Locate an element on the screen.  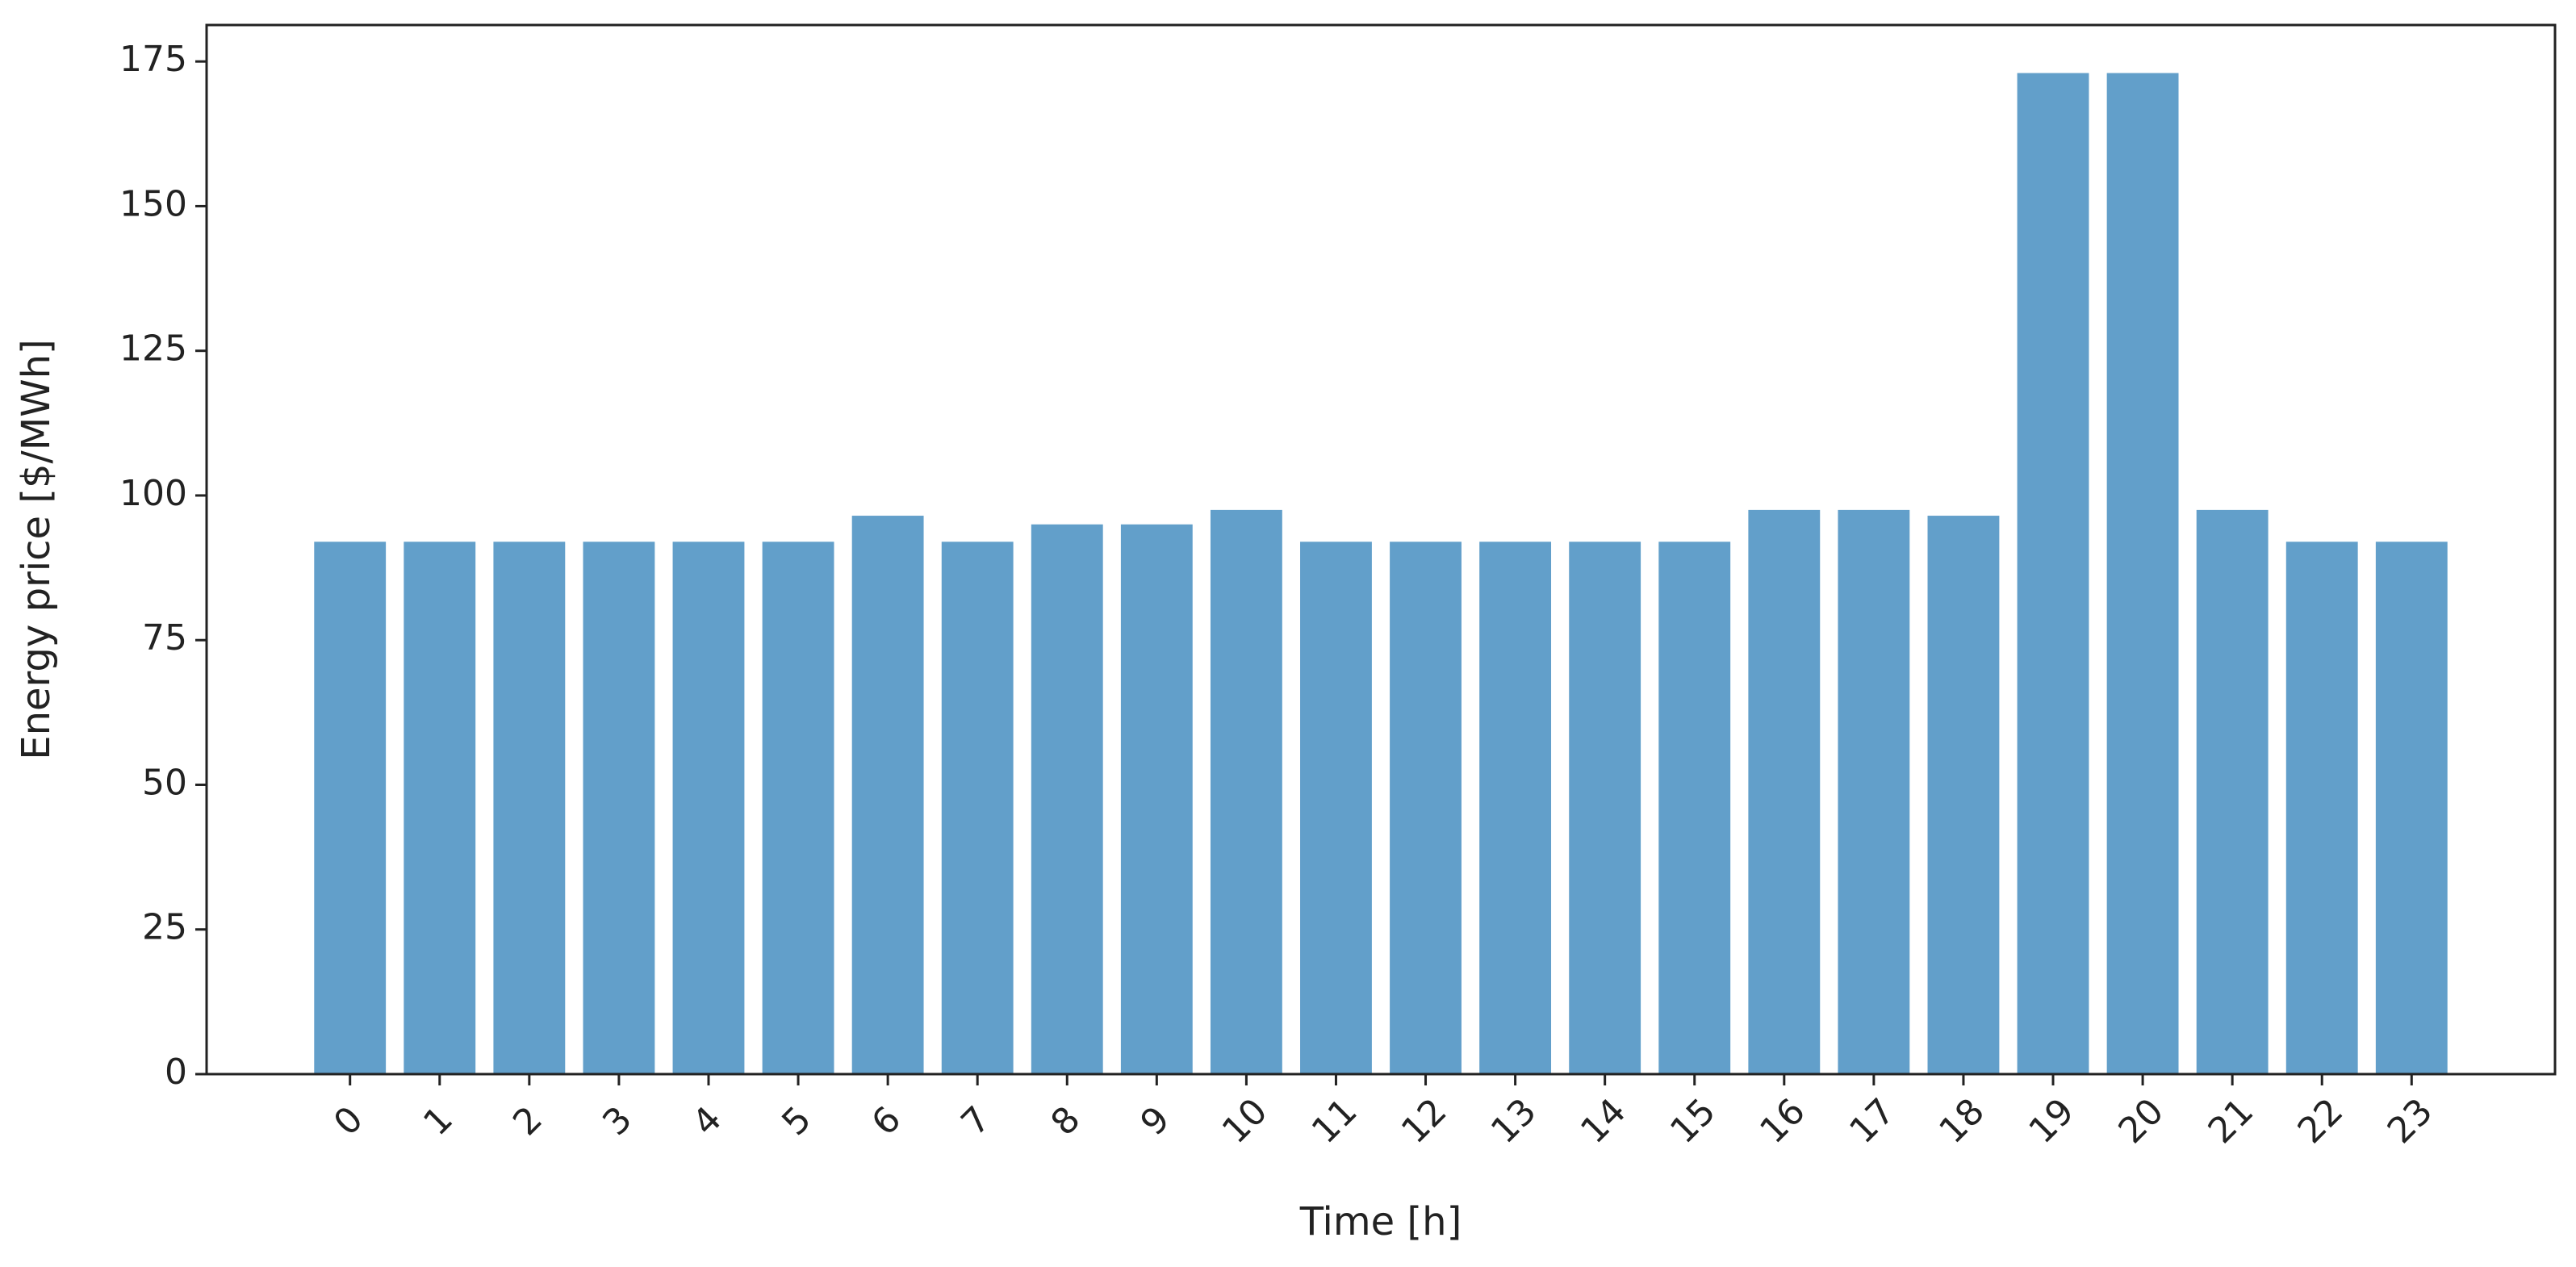
x-tick-label: 7 is located at coordinates (975, 1121).